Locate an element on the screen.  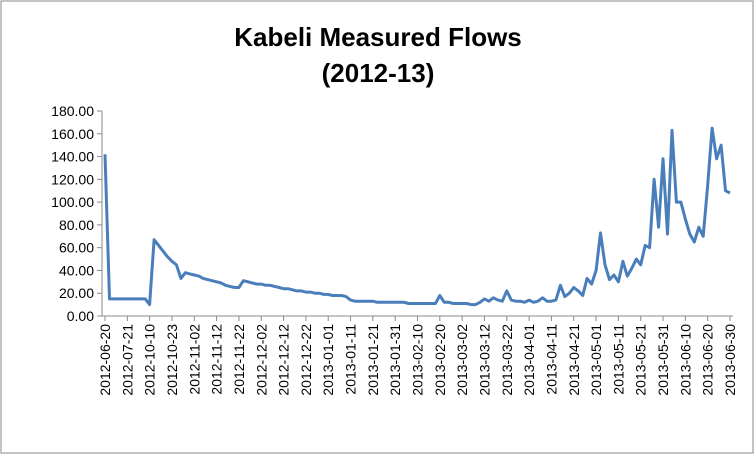
x-tick-label: 2013-04-01 is located at coordinates (529, 360).